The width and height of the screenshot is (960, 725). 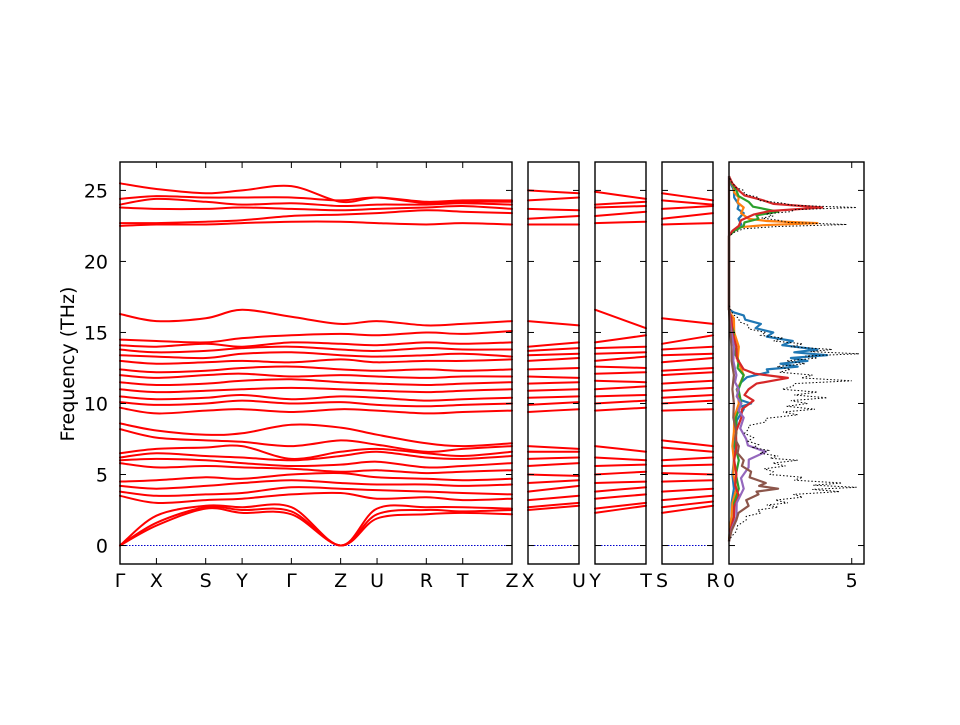 I want to click on dos-x-tick-label: 0, so click(x=729, y=581).